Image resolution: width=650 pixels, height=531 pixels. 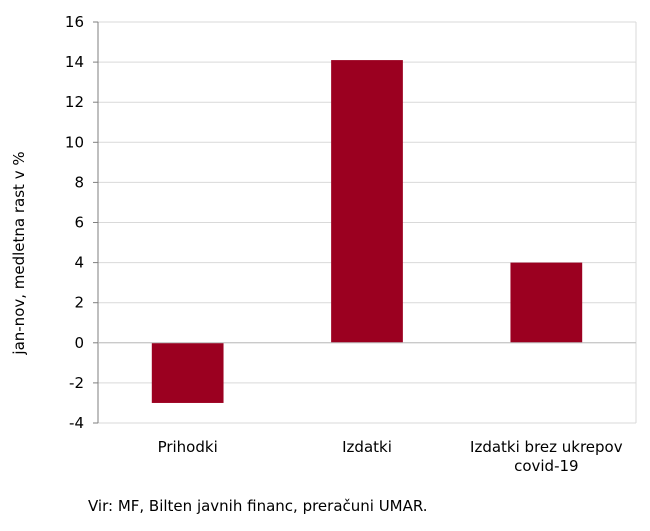 What do you see at coordinates (76, 423) in the screenshot?
I see `y-tick-label: -4` at bounding box center [76, 423].